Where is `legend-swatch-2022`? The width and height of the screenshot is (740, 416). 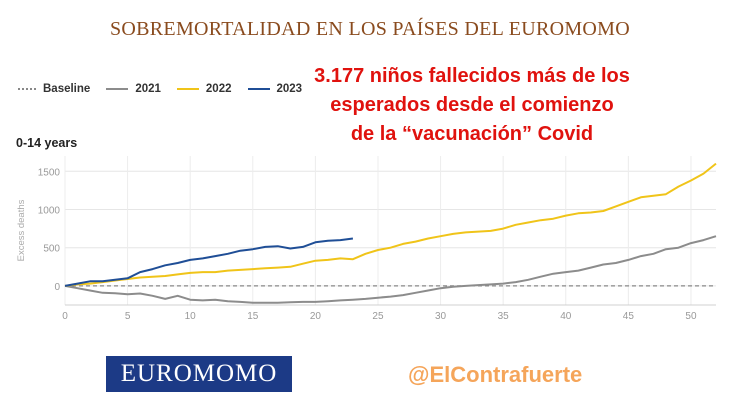 legend-swatch-2022 is located at coordinates (187, 89).